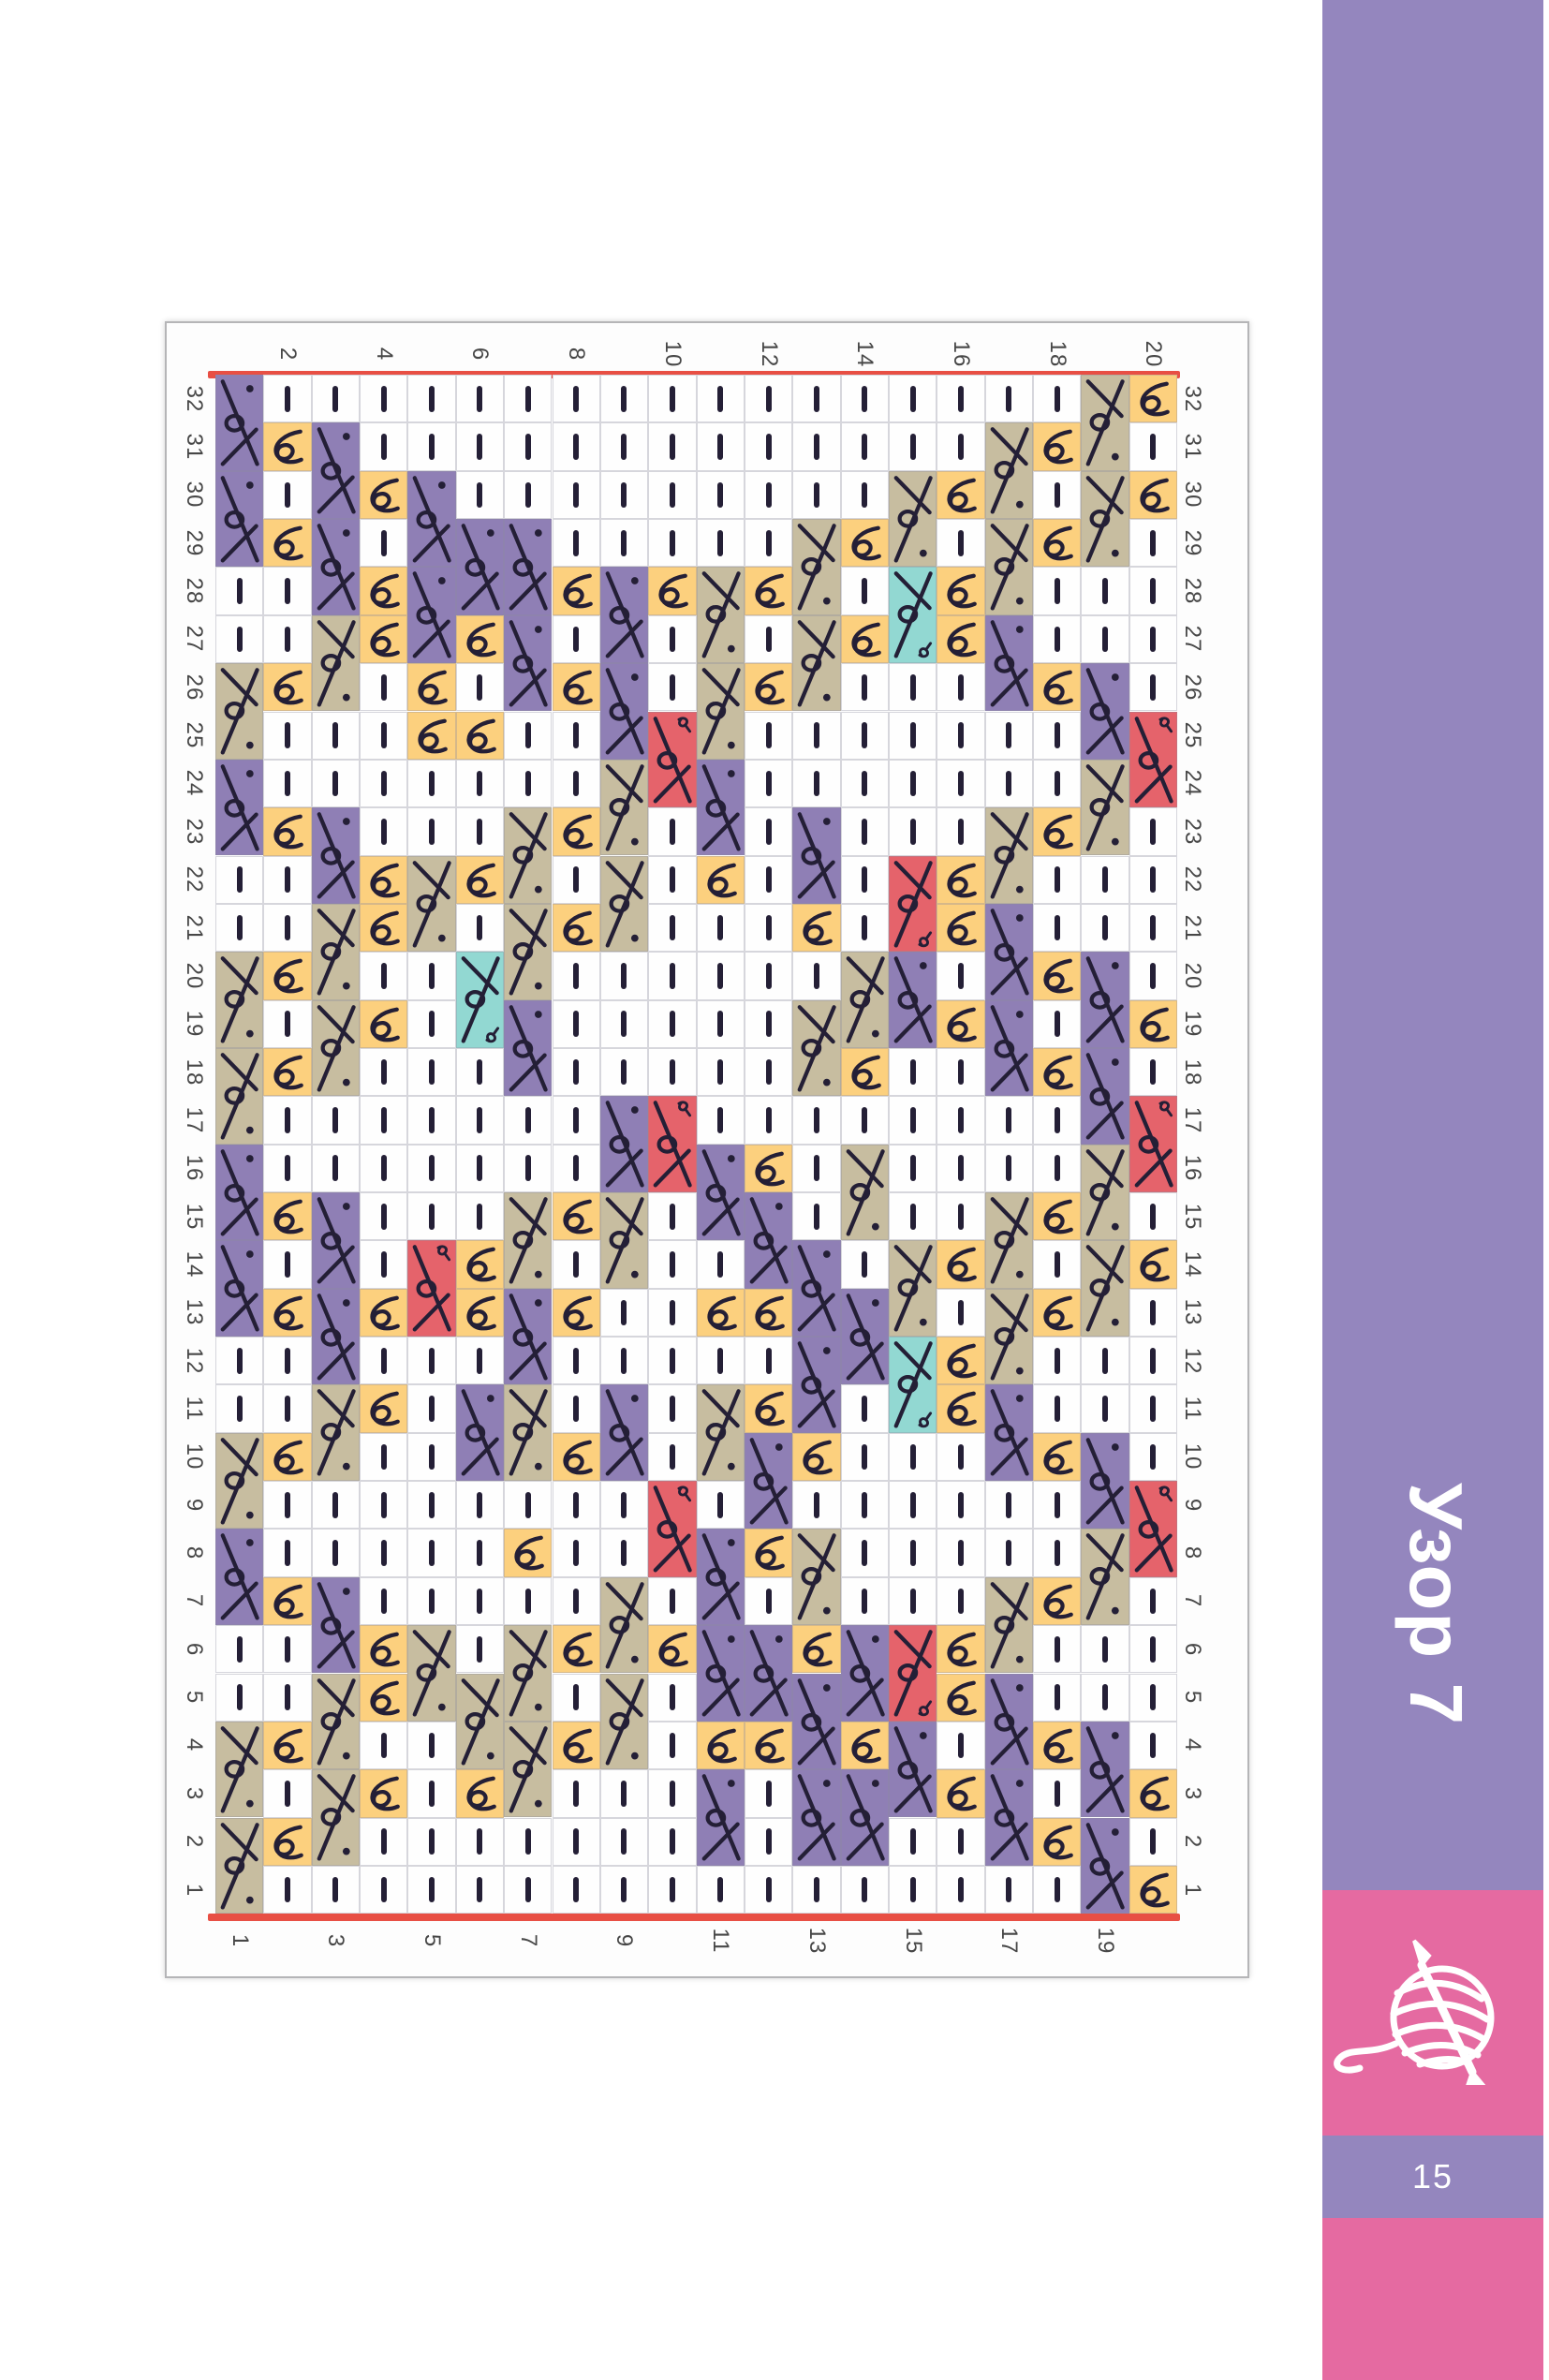  I want to click on row-label-left: 23, so click(195, 832).